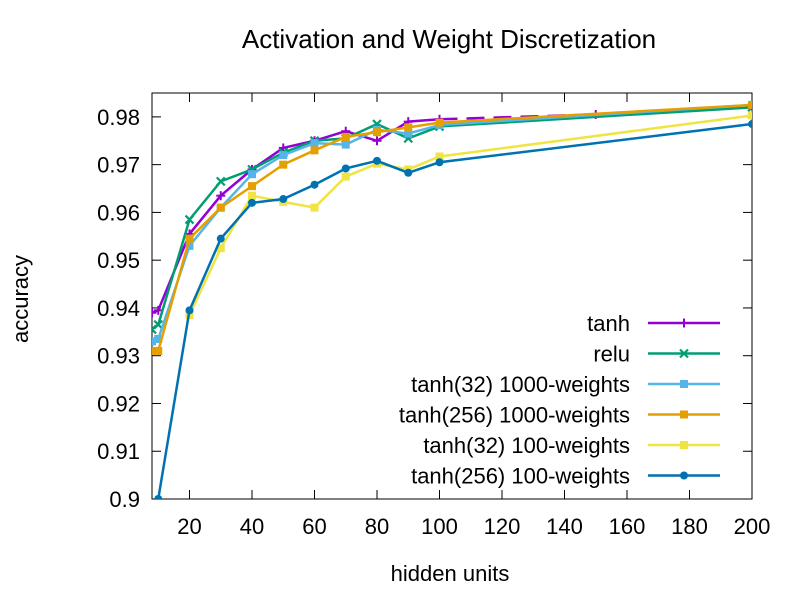 Image resolution: width=800 pixels, height=600 pixels. Describe the element at coordinates (189, 526) in the screenshot. I see `x-tick-label: 20` at that location.